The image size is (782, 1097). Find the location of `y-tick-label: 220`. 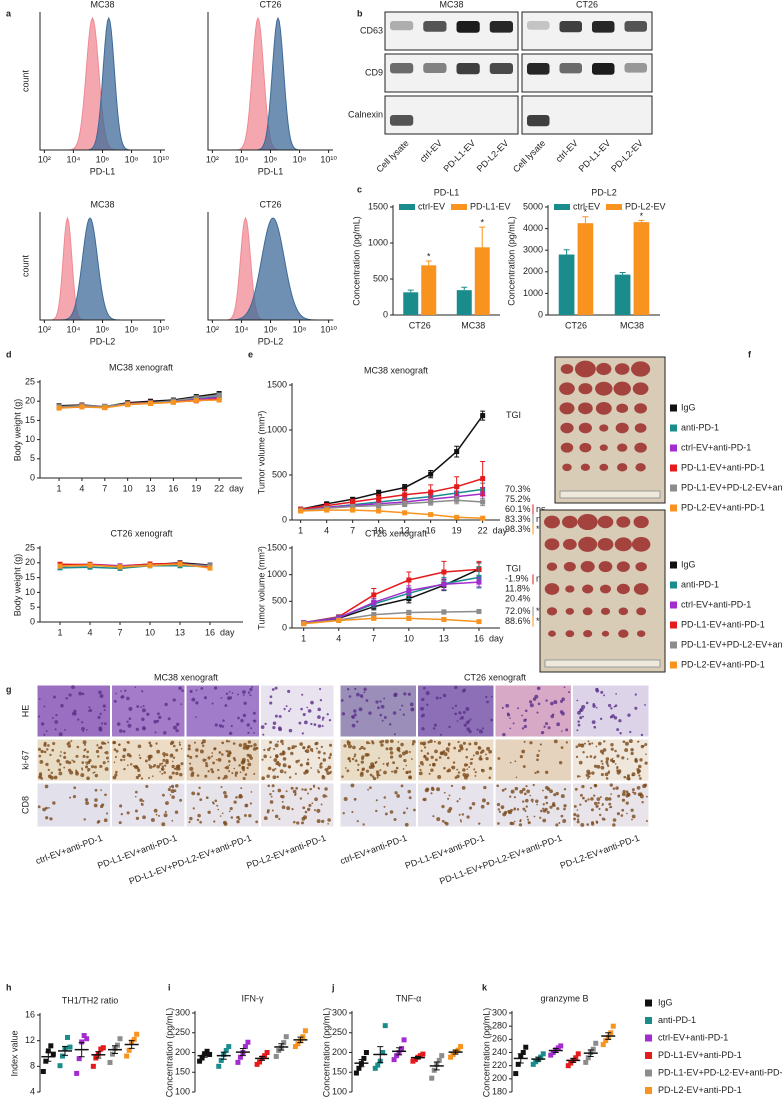

y-tick-label: 220 is located at coordinates (499, 1065).